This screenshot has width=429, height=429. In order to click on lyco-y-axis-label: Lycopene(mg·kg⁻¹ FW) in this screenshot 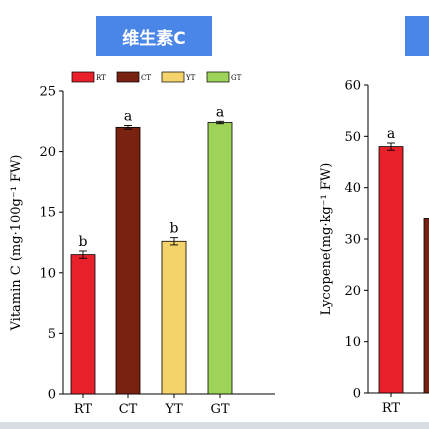, I will do `click(326, 239)`.